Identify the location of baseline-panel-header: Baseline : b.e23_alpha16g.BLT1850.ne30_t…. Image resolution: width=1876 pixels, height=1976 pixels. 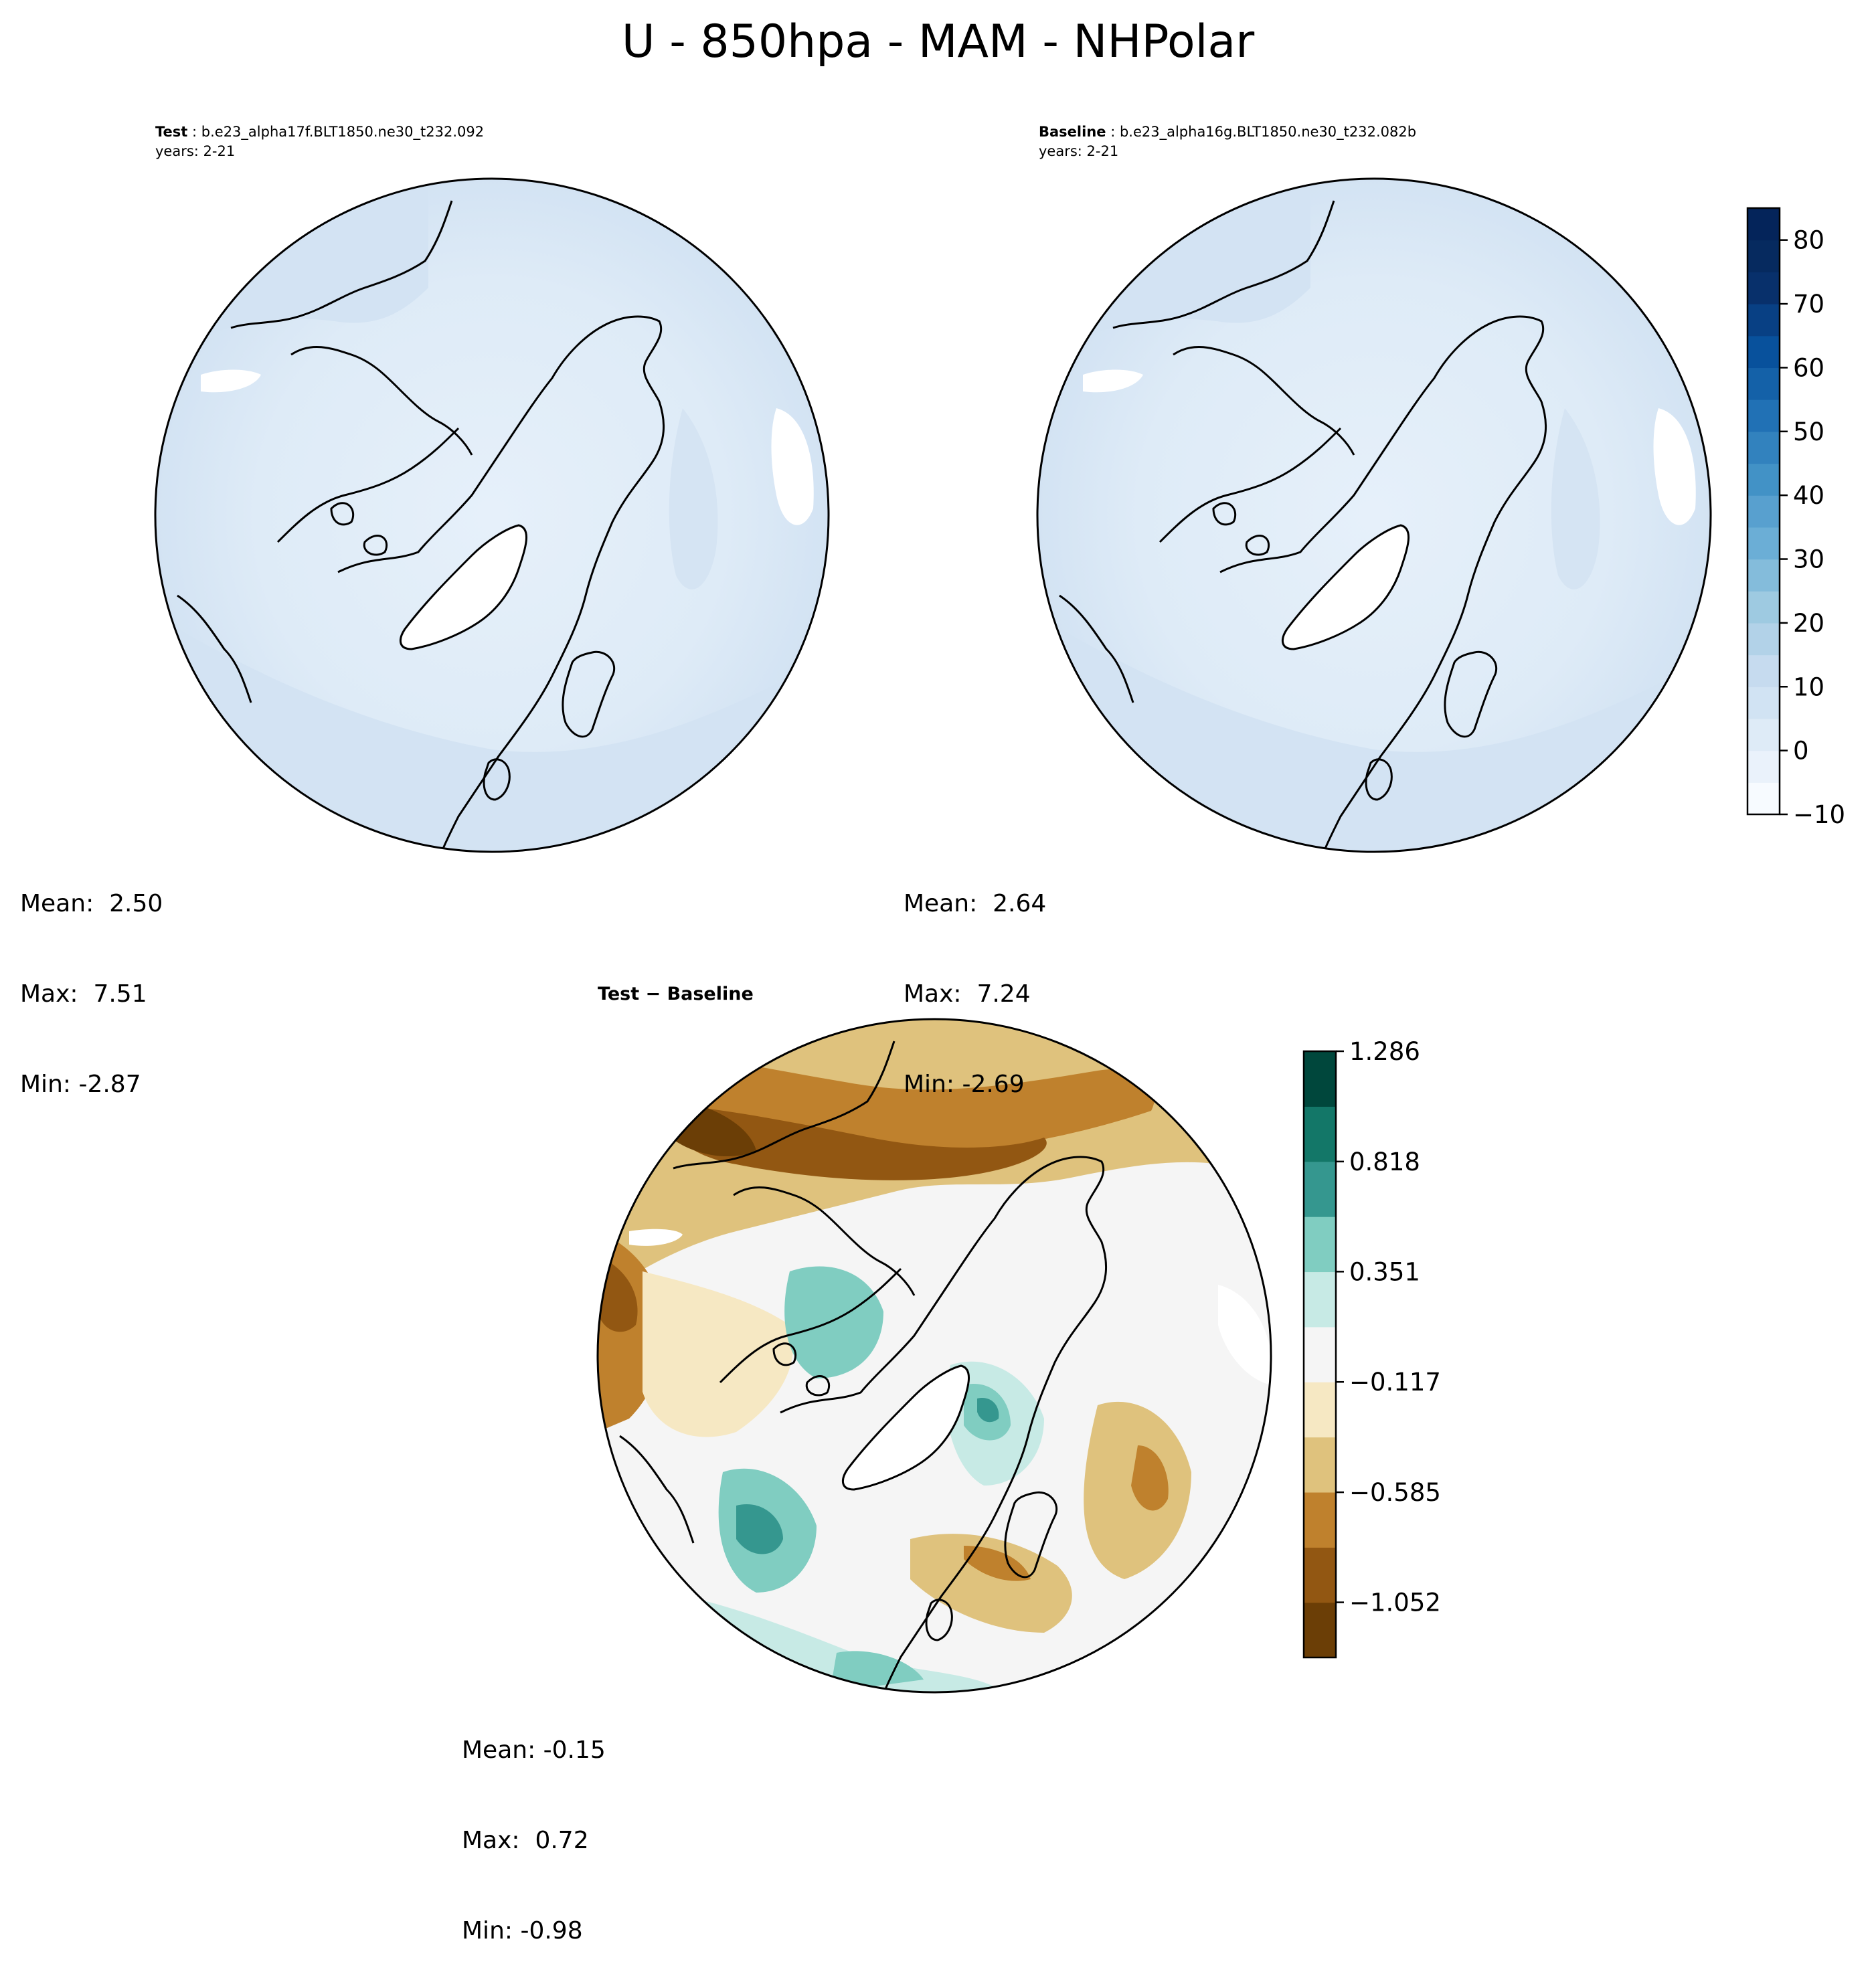
(1228, 132).